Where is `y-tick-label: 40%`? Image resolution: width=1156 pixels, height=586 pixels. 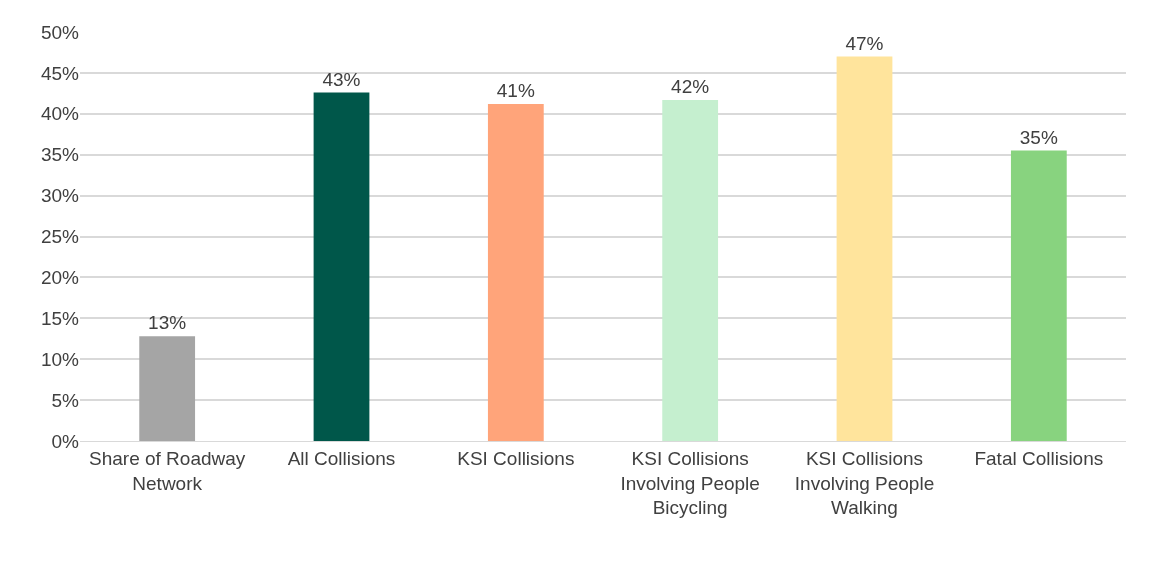
y-tick-label: 40% is located at coordinates (60, 114).